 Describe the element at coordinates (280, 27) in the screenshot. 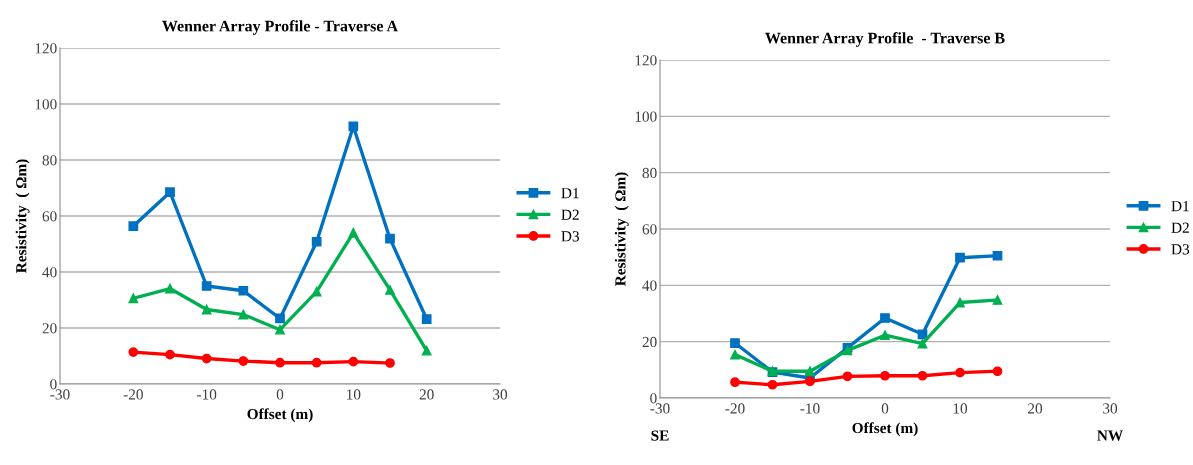

I see `chart-title: Wenner Array Profile - Traverse A` at that location.